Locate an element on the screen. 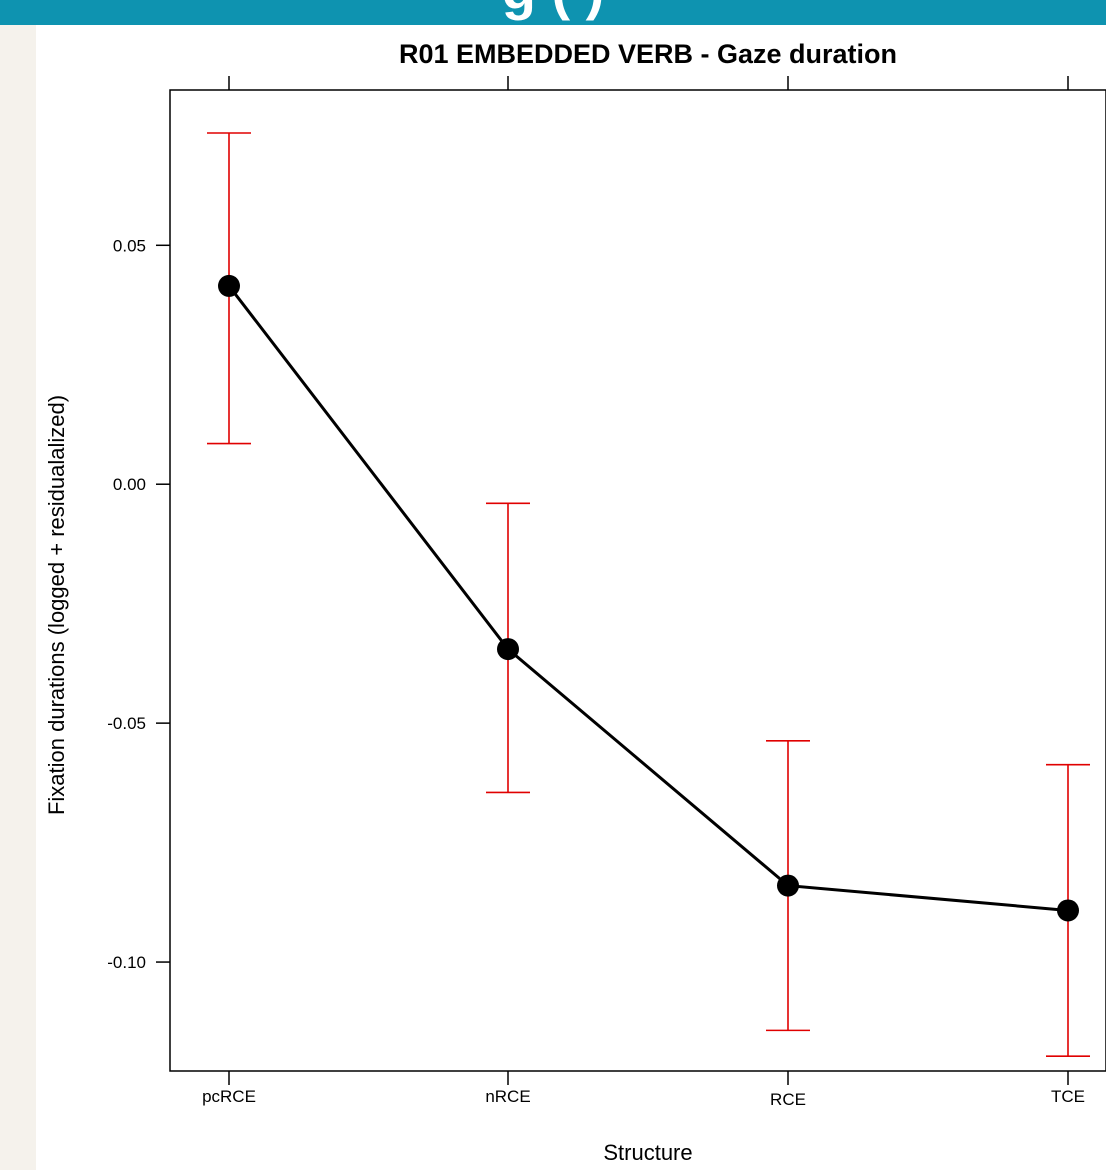 The height and width of the screenshot is (1170, 1106). top-axis is located at coordinates (648, 83).